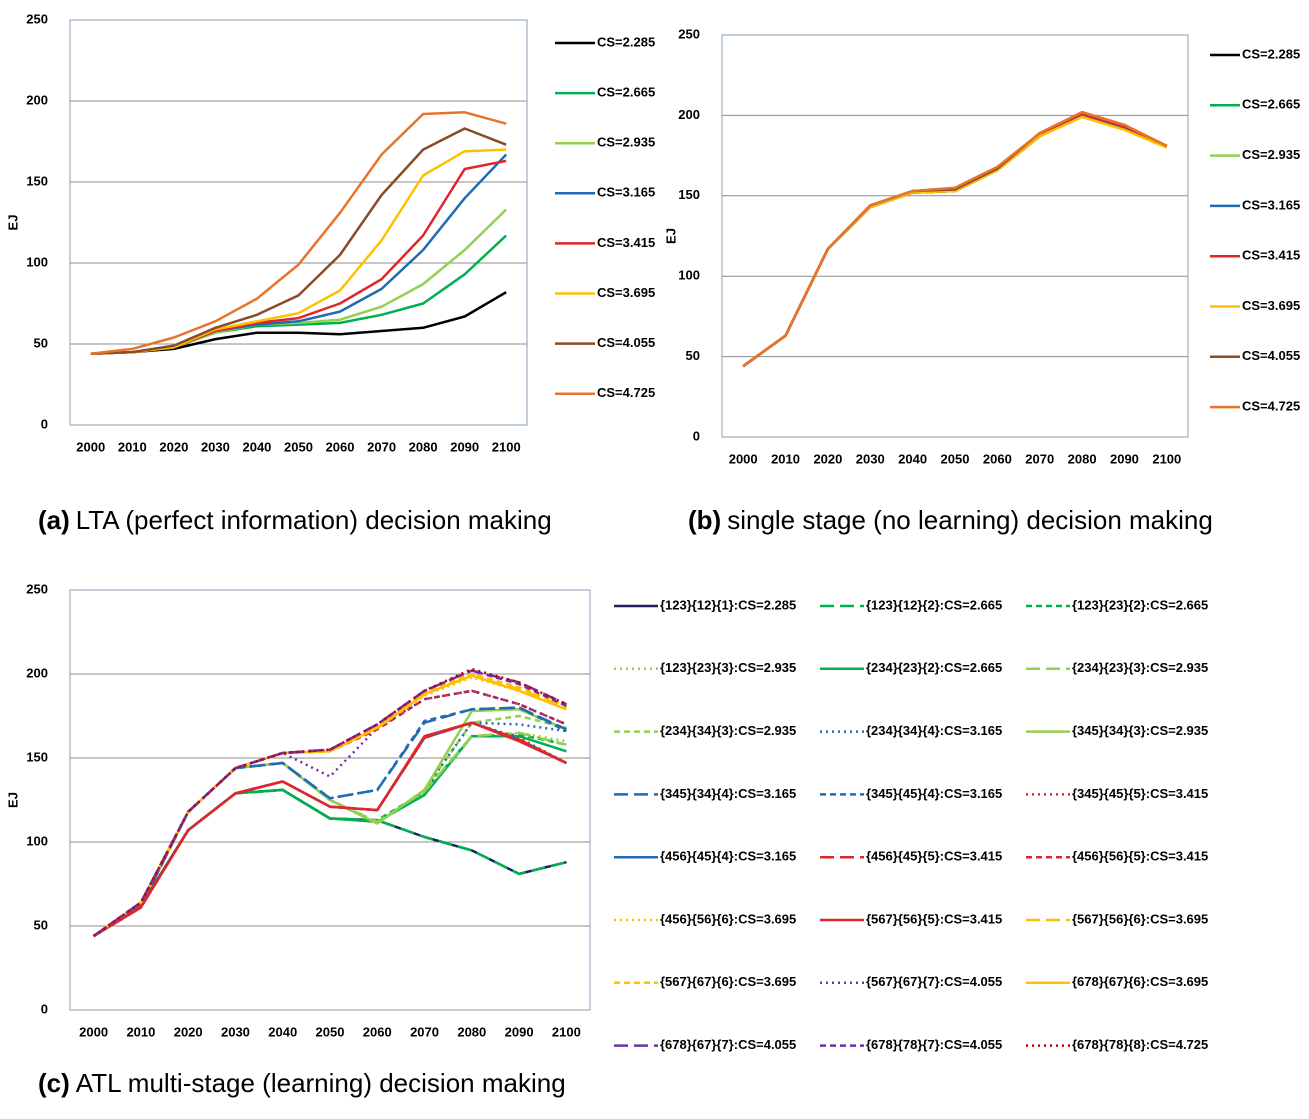  I want to click on legend-label: {345}{34}{3}:CS=2.935, so click(1140, 730).